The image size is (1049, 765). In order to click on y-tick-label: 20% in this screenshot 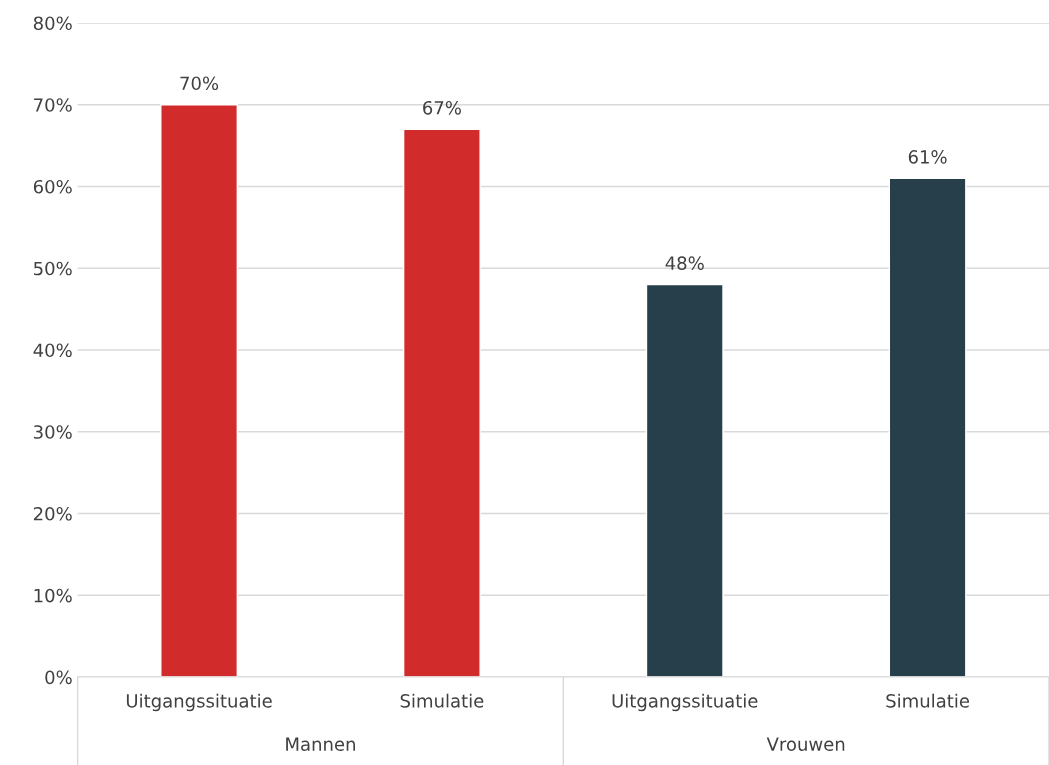, I will do `click(52, 513)`.